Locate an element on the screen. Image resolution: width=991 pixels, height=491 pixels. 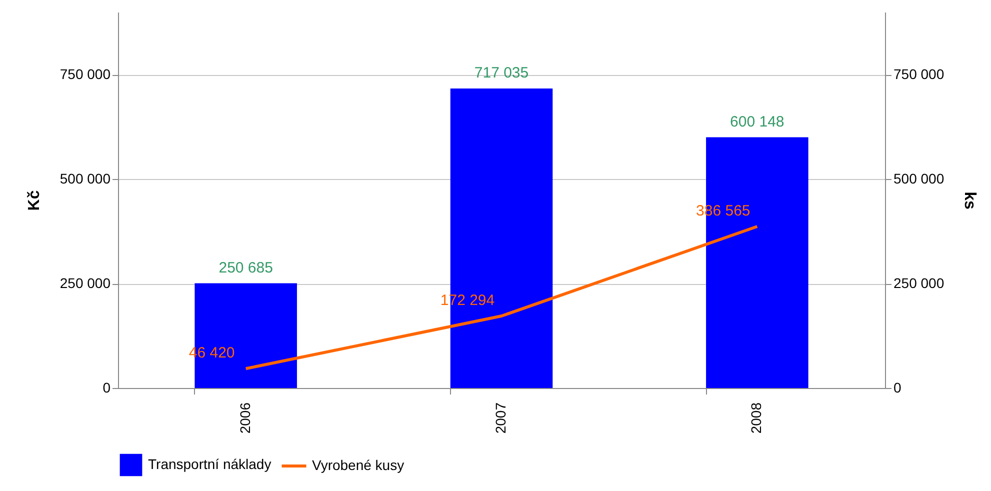
y2-tick-label: 250 000 is located at coordinates (919, 283).